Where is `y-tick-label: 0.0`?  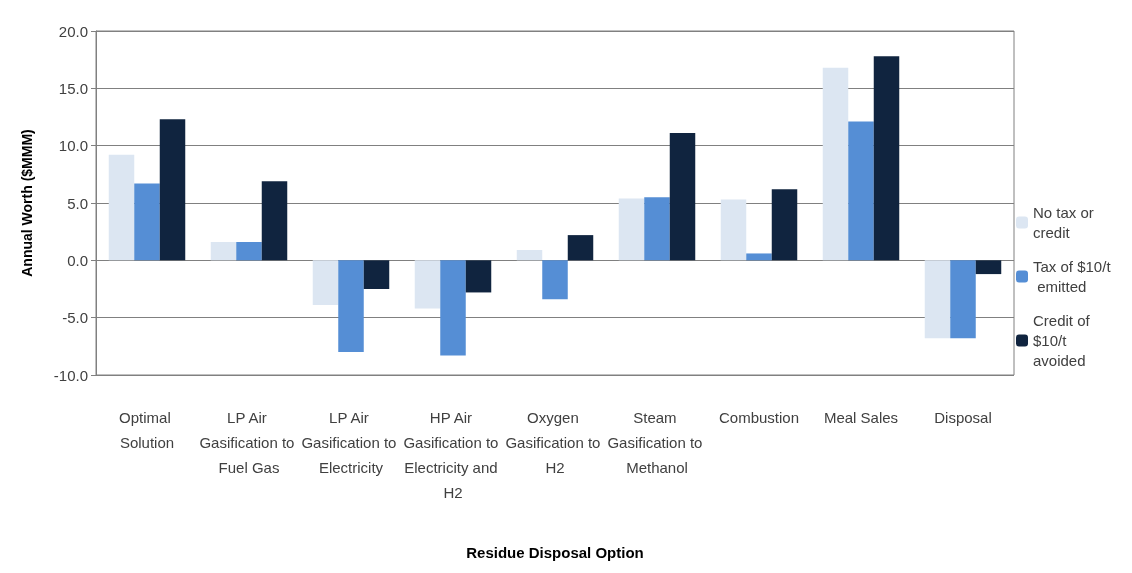
y-tick-label: 0.0 is located at coordinates (77, 260).